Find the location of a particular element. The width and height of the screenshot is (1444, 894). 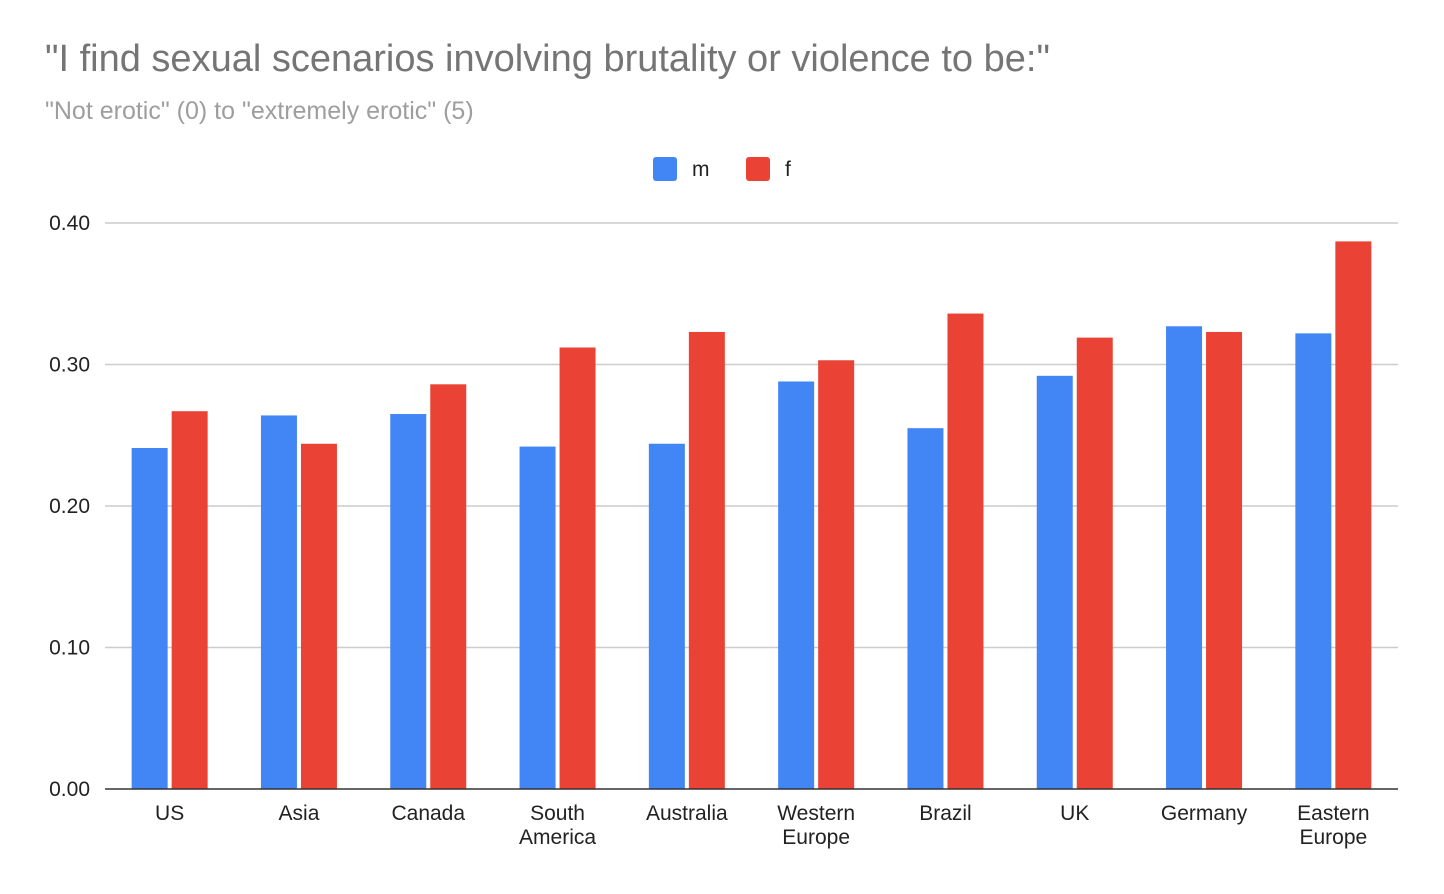

x-category-label-line: Canada is located at coordinates (428, 813).